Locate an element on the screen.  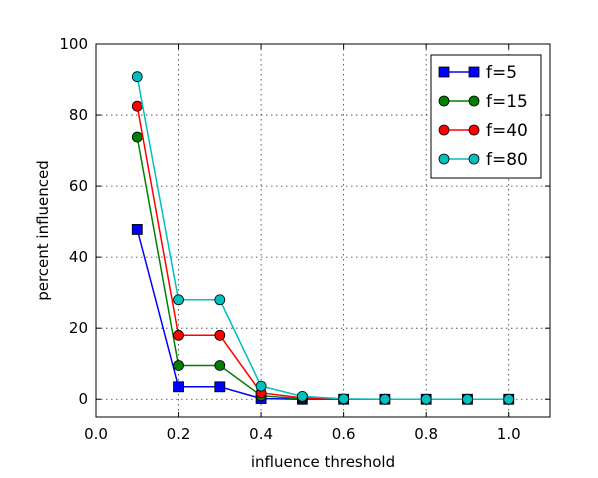
legend-label: f=40 is located at coordinates (507, 131).